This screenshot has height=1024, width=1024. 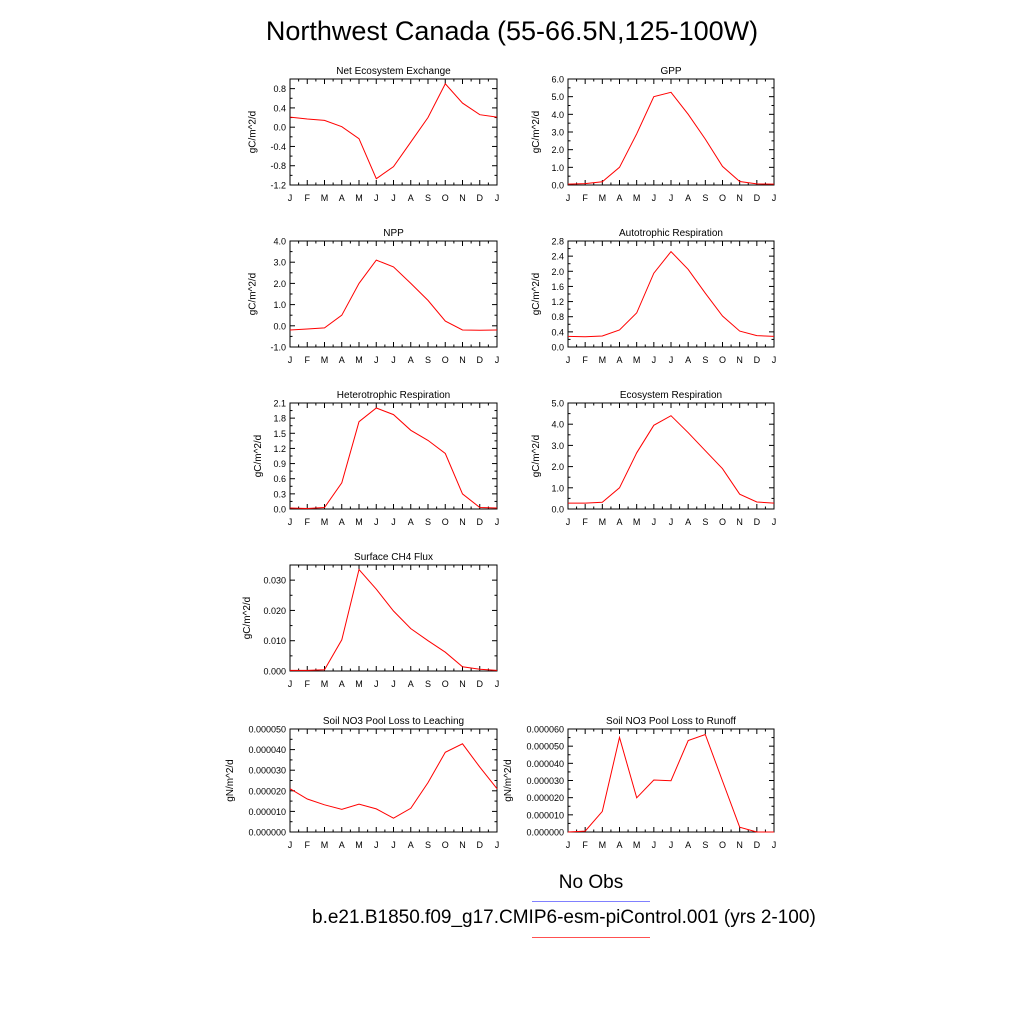 What do you see at coordinates (278, 166) in the screenshot?
I see `y-tick-label: -0.8` at bounding box center [278, 166].